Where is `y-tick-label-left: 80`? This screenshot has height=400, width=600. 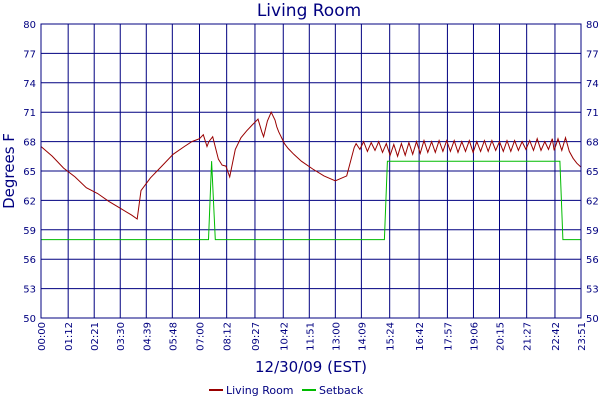
y-tick-label-left: 80 is located at coordinates (29, 25).